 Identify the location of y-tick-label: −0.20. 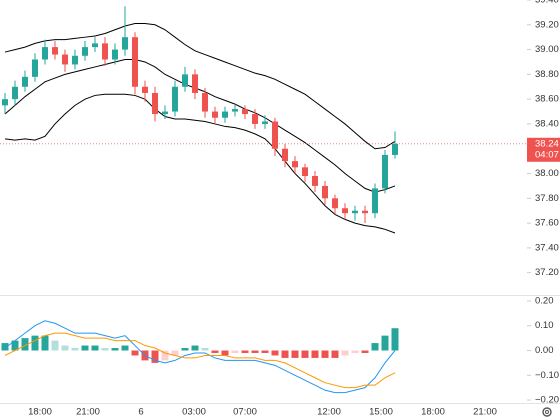
(547, 400).